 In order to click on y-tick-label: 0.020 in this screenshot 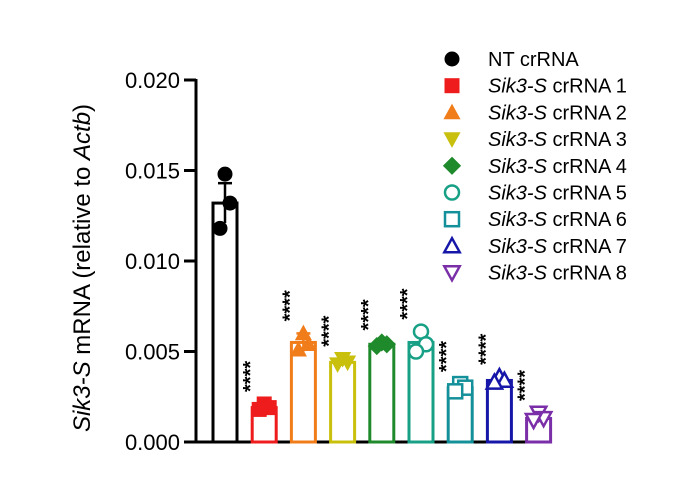, I will do `click(152, 80)`.